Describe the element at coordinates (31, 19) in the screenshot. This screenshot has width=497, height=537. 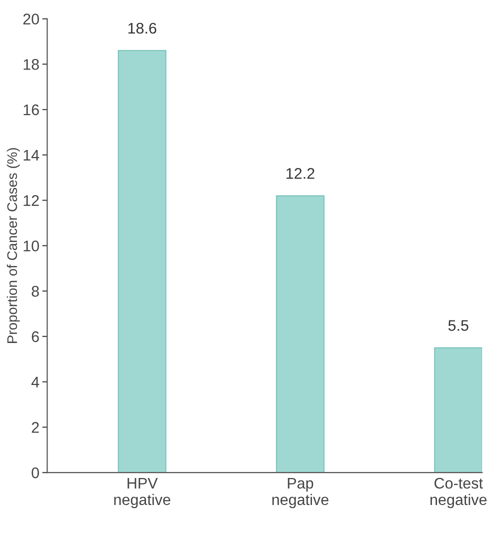
I see `y-tick-label: 20` at that location.